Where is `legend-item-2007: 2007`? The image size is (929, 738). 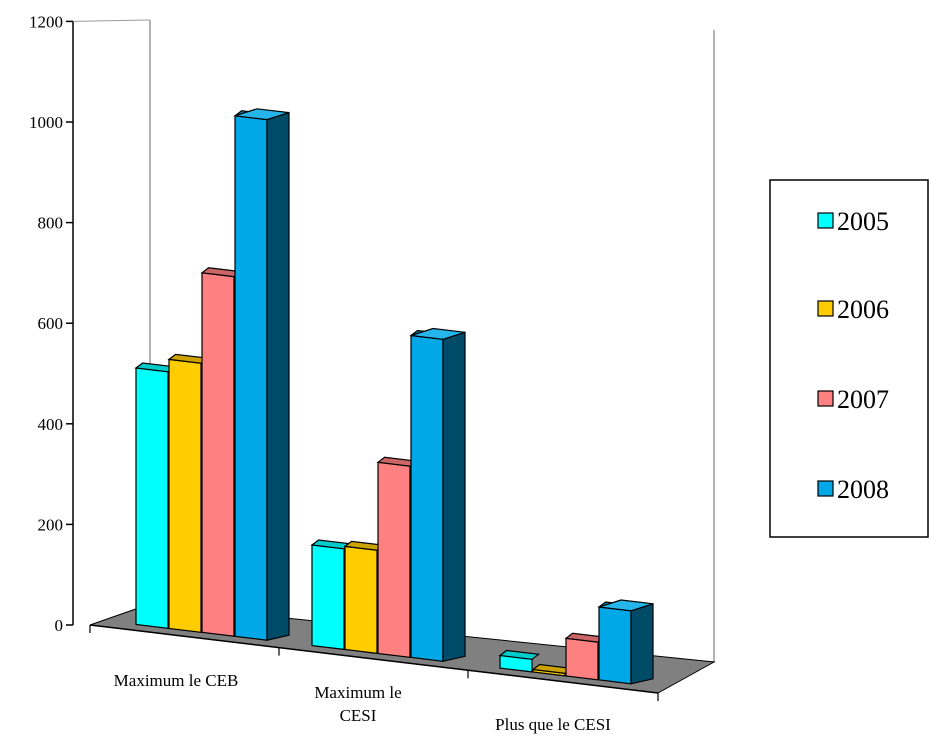 legend-item-2007: 2007 is located at coordinates (853, 399).